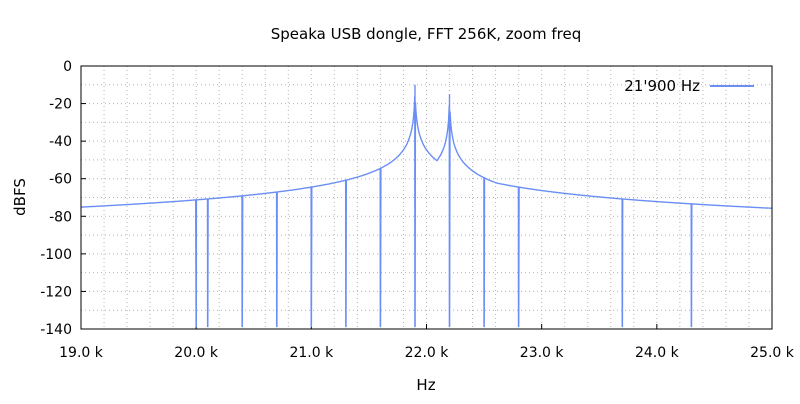  What do you see at coordinates (60, 142) in the screenshot?
I see `y-tick-label: -40` at bounding box center [60, 142].